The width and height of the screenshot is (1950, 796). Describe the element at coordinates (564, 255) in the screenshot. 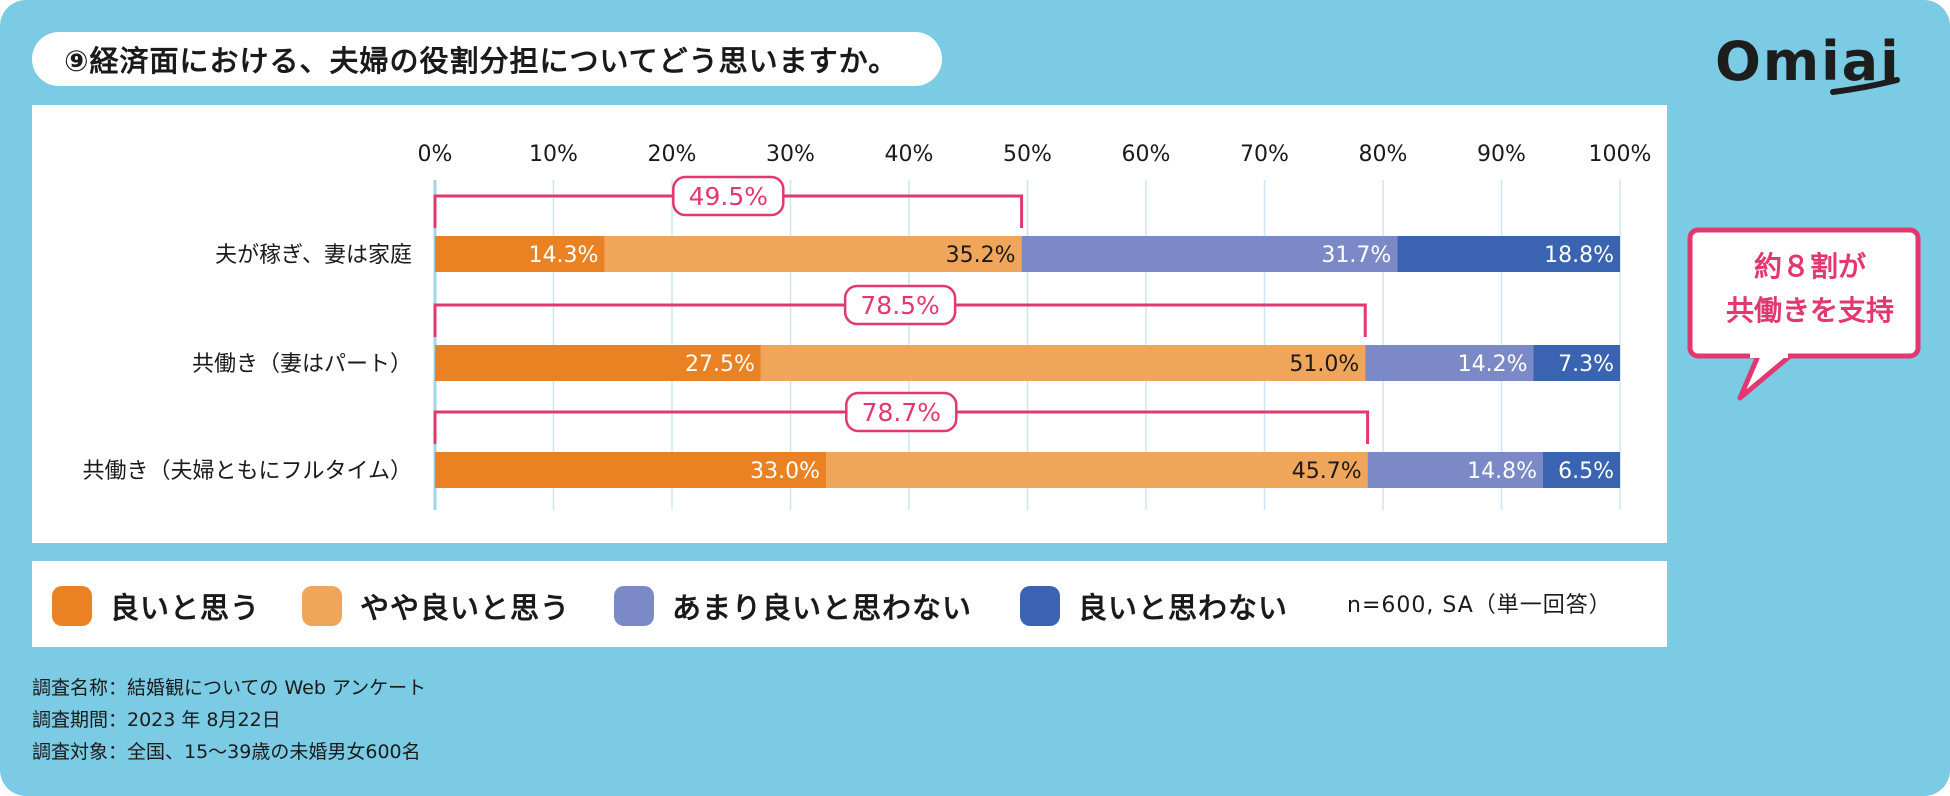

I see `data-label-0-0: 14.3%` at that location.